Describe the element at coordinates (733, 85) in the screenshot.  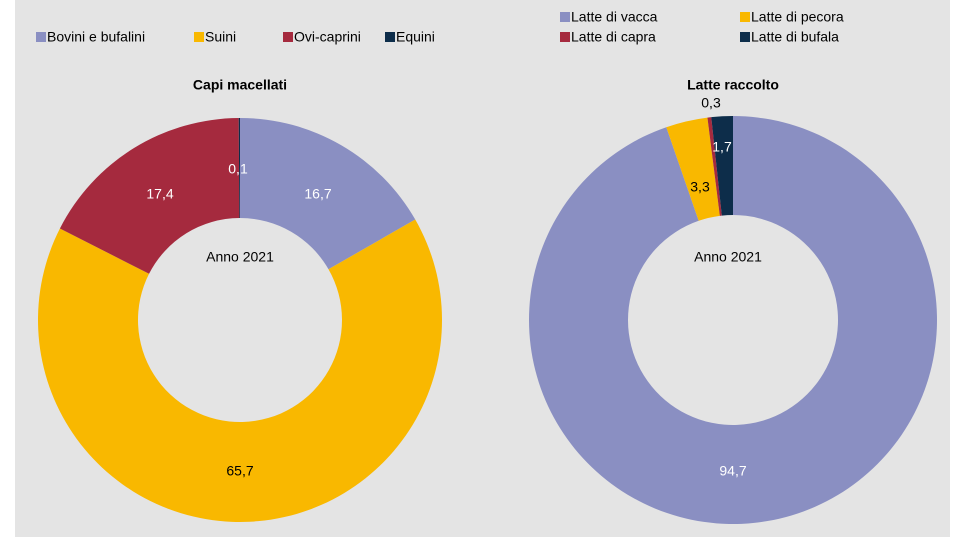
I see `chart-title: Latte raccolto` at that location.